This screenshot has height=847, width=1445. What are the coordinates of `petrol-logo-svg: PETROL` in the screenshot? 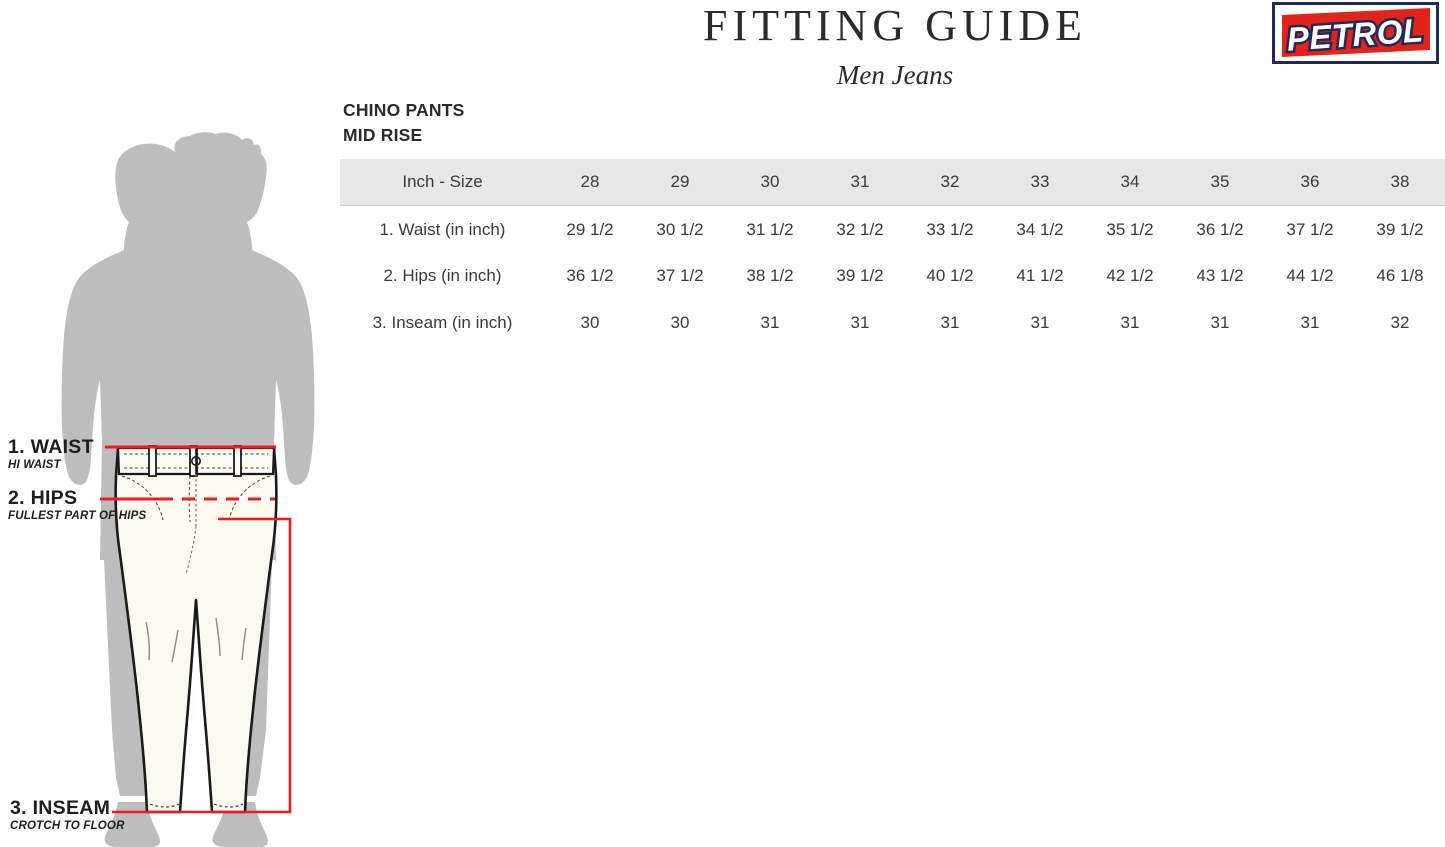 It's located at (1355, 33).